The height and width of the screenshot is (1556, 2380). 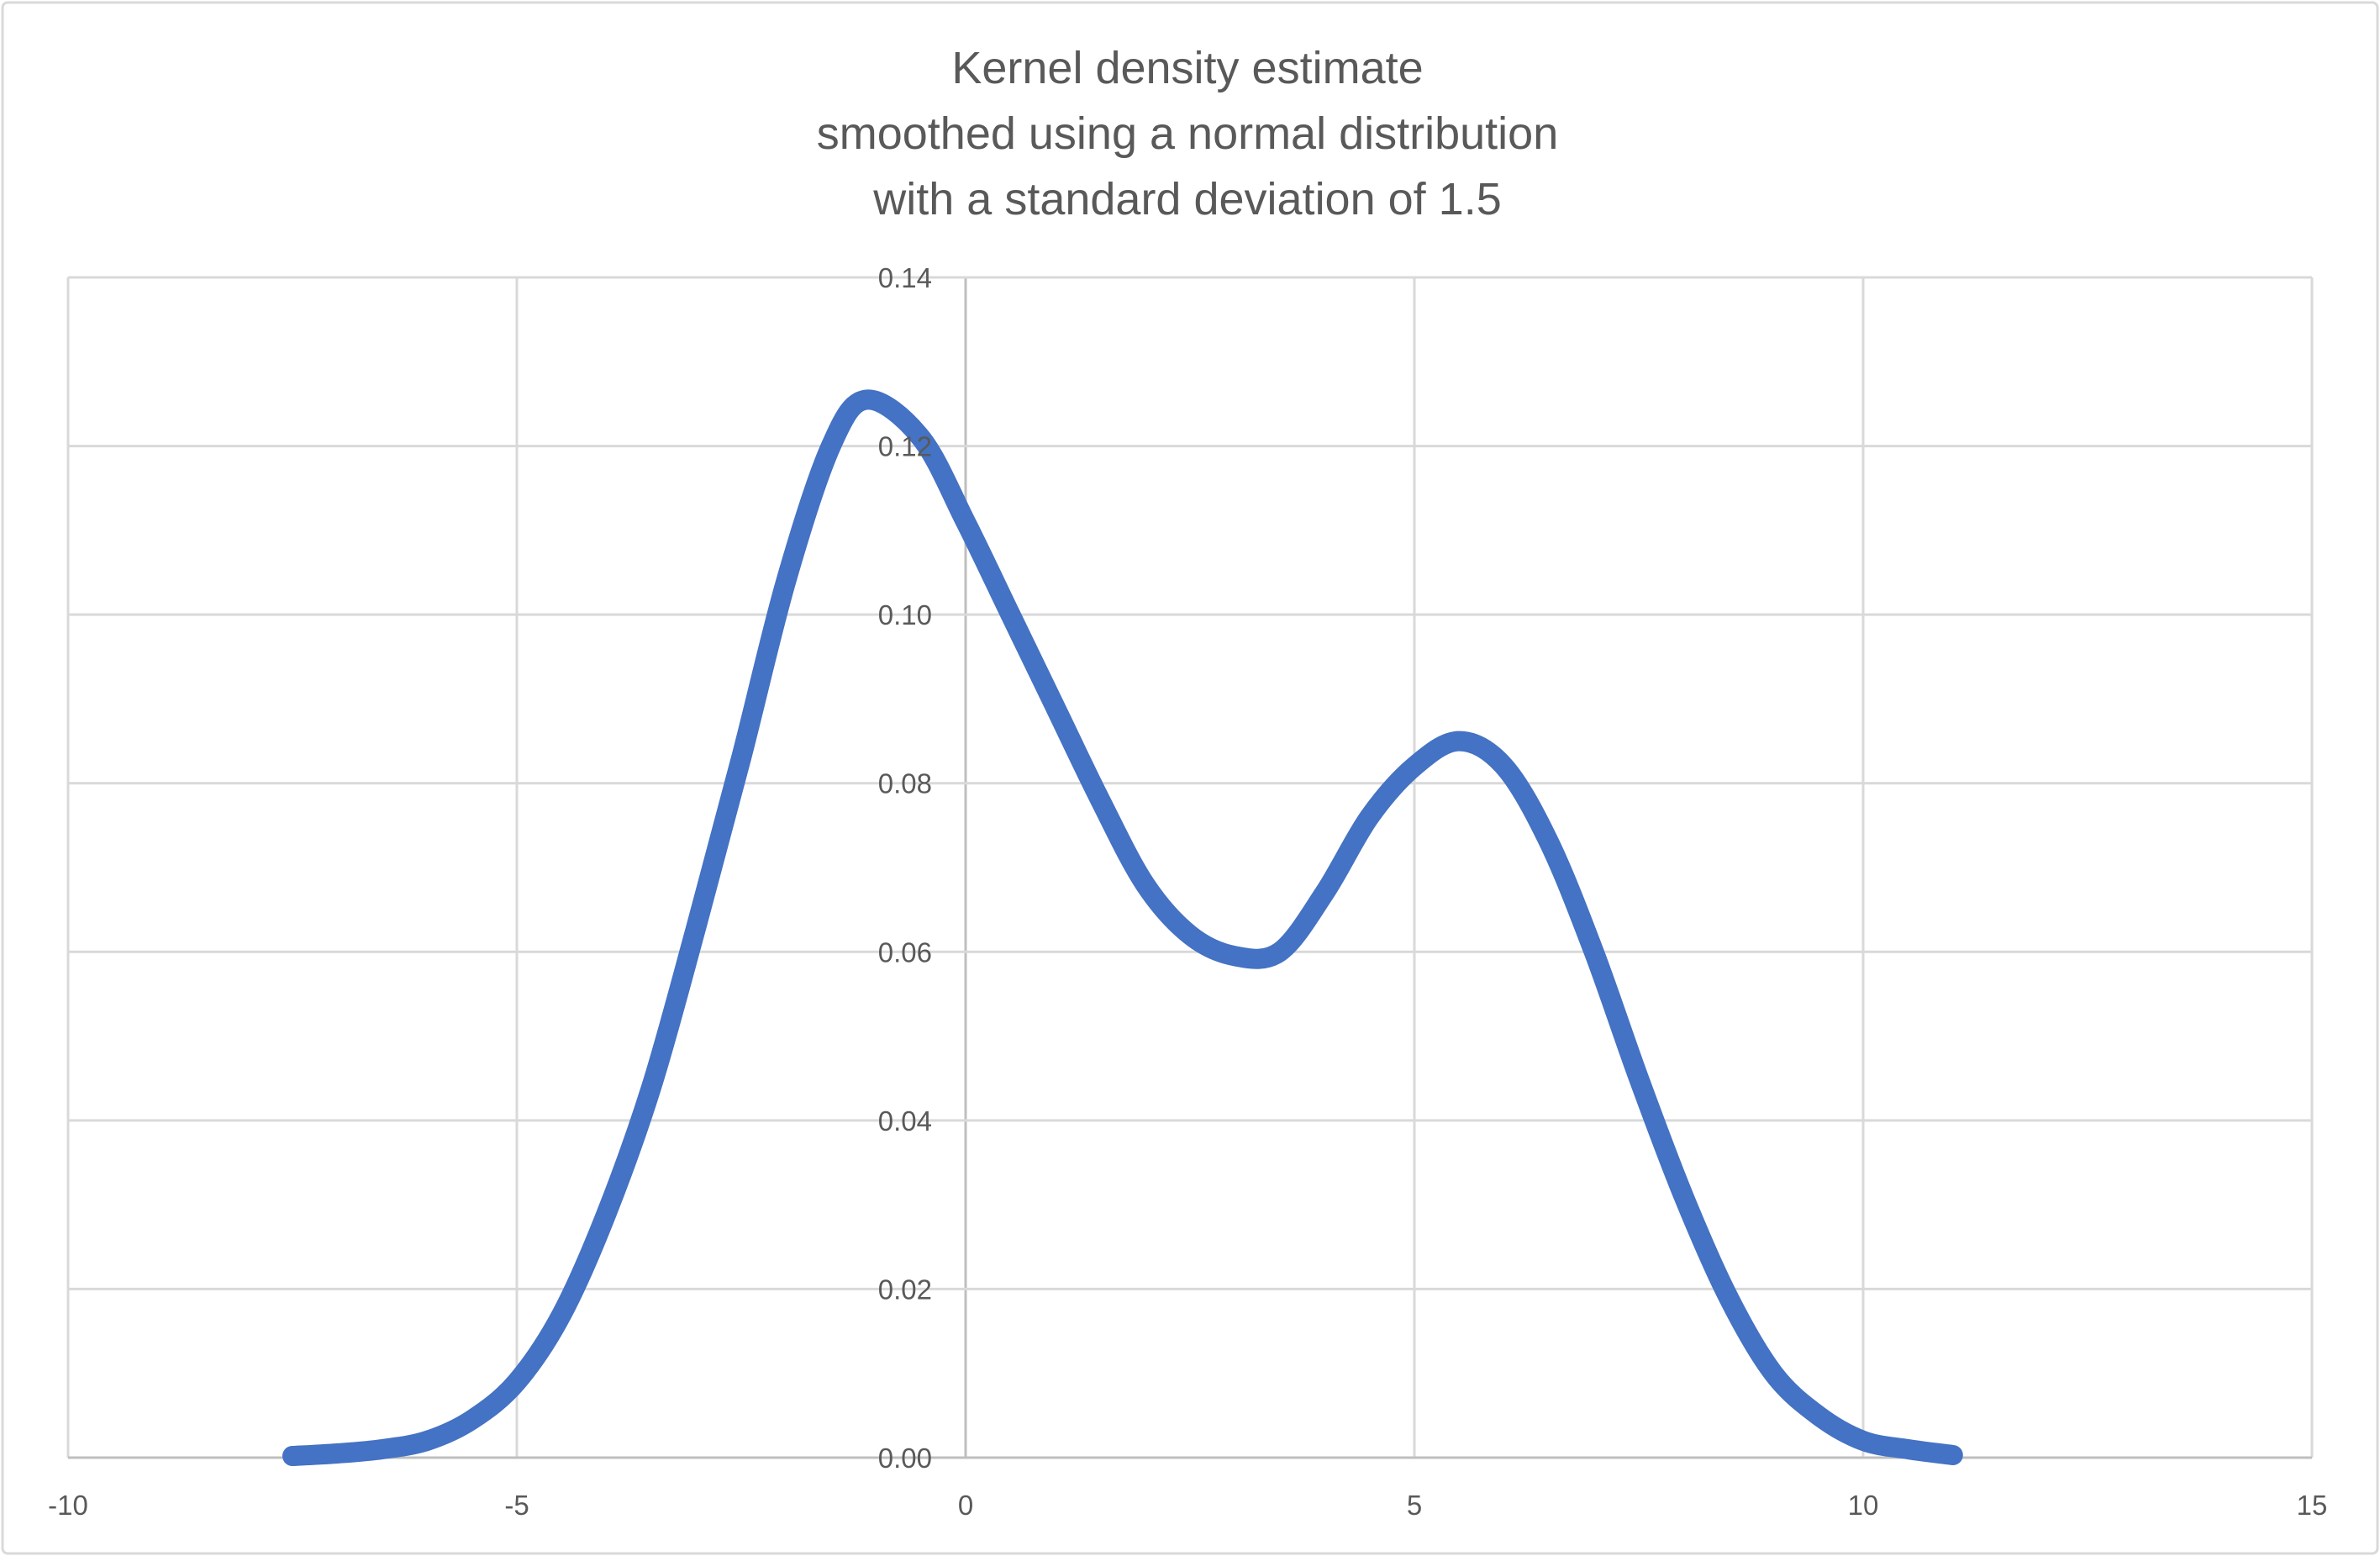 I want to click on y-tick-label: 0.10, so click(x=905, y=614).